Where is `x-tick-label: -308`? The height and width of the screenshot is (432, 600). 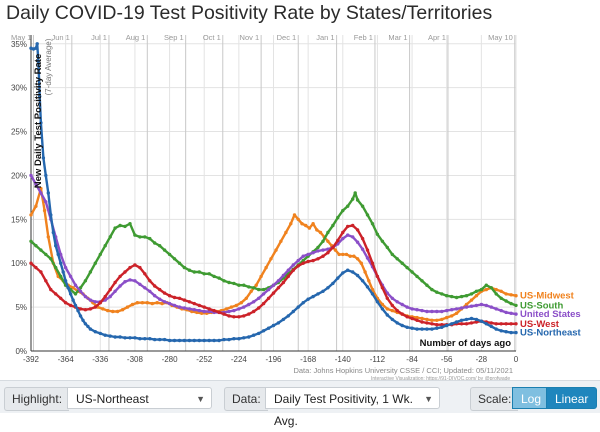
x-tick-label: -308 is located at coordinates (135, 359).